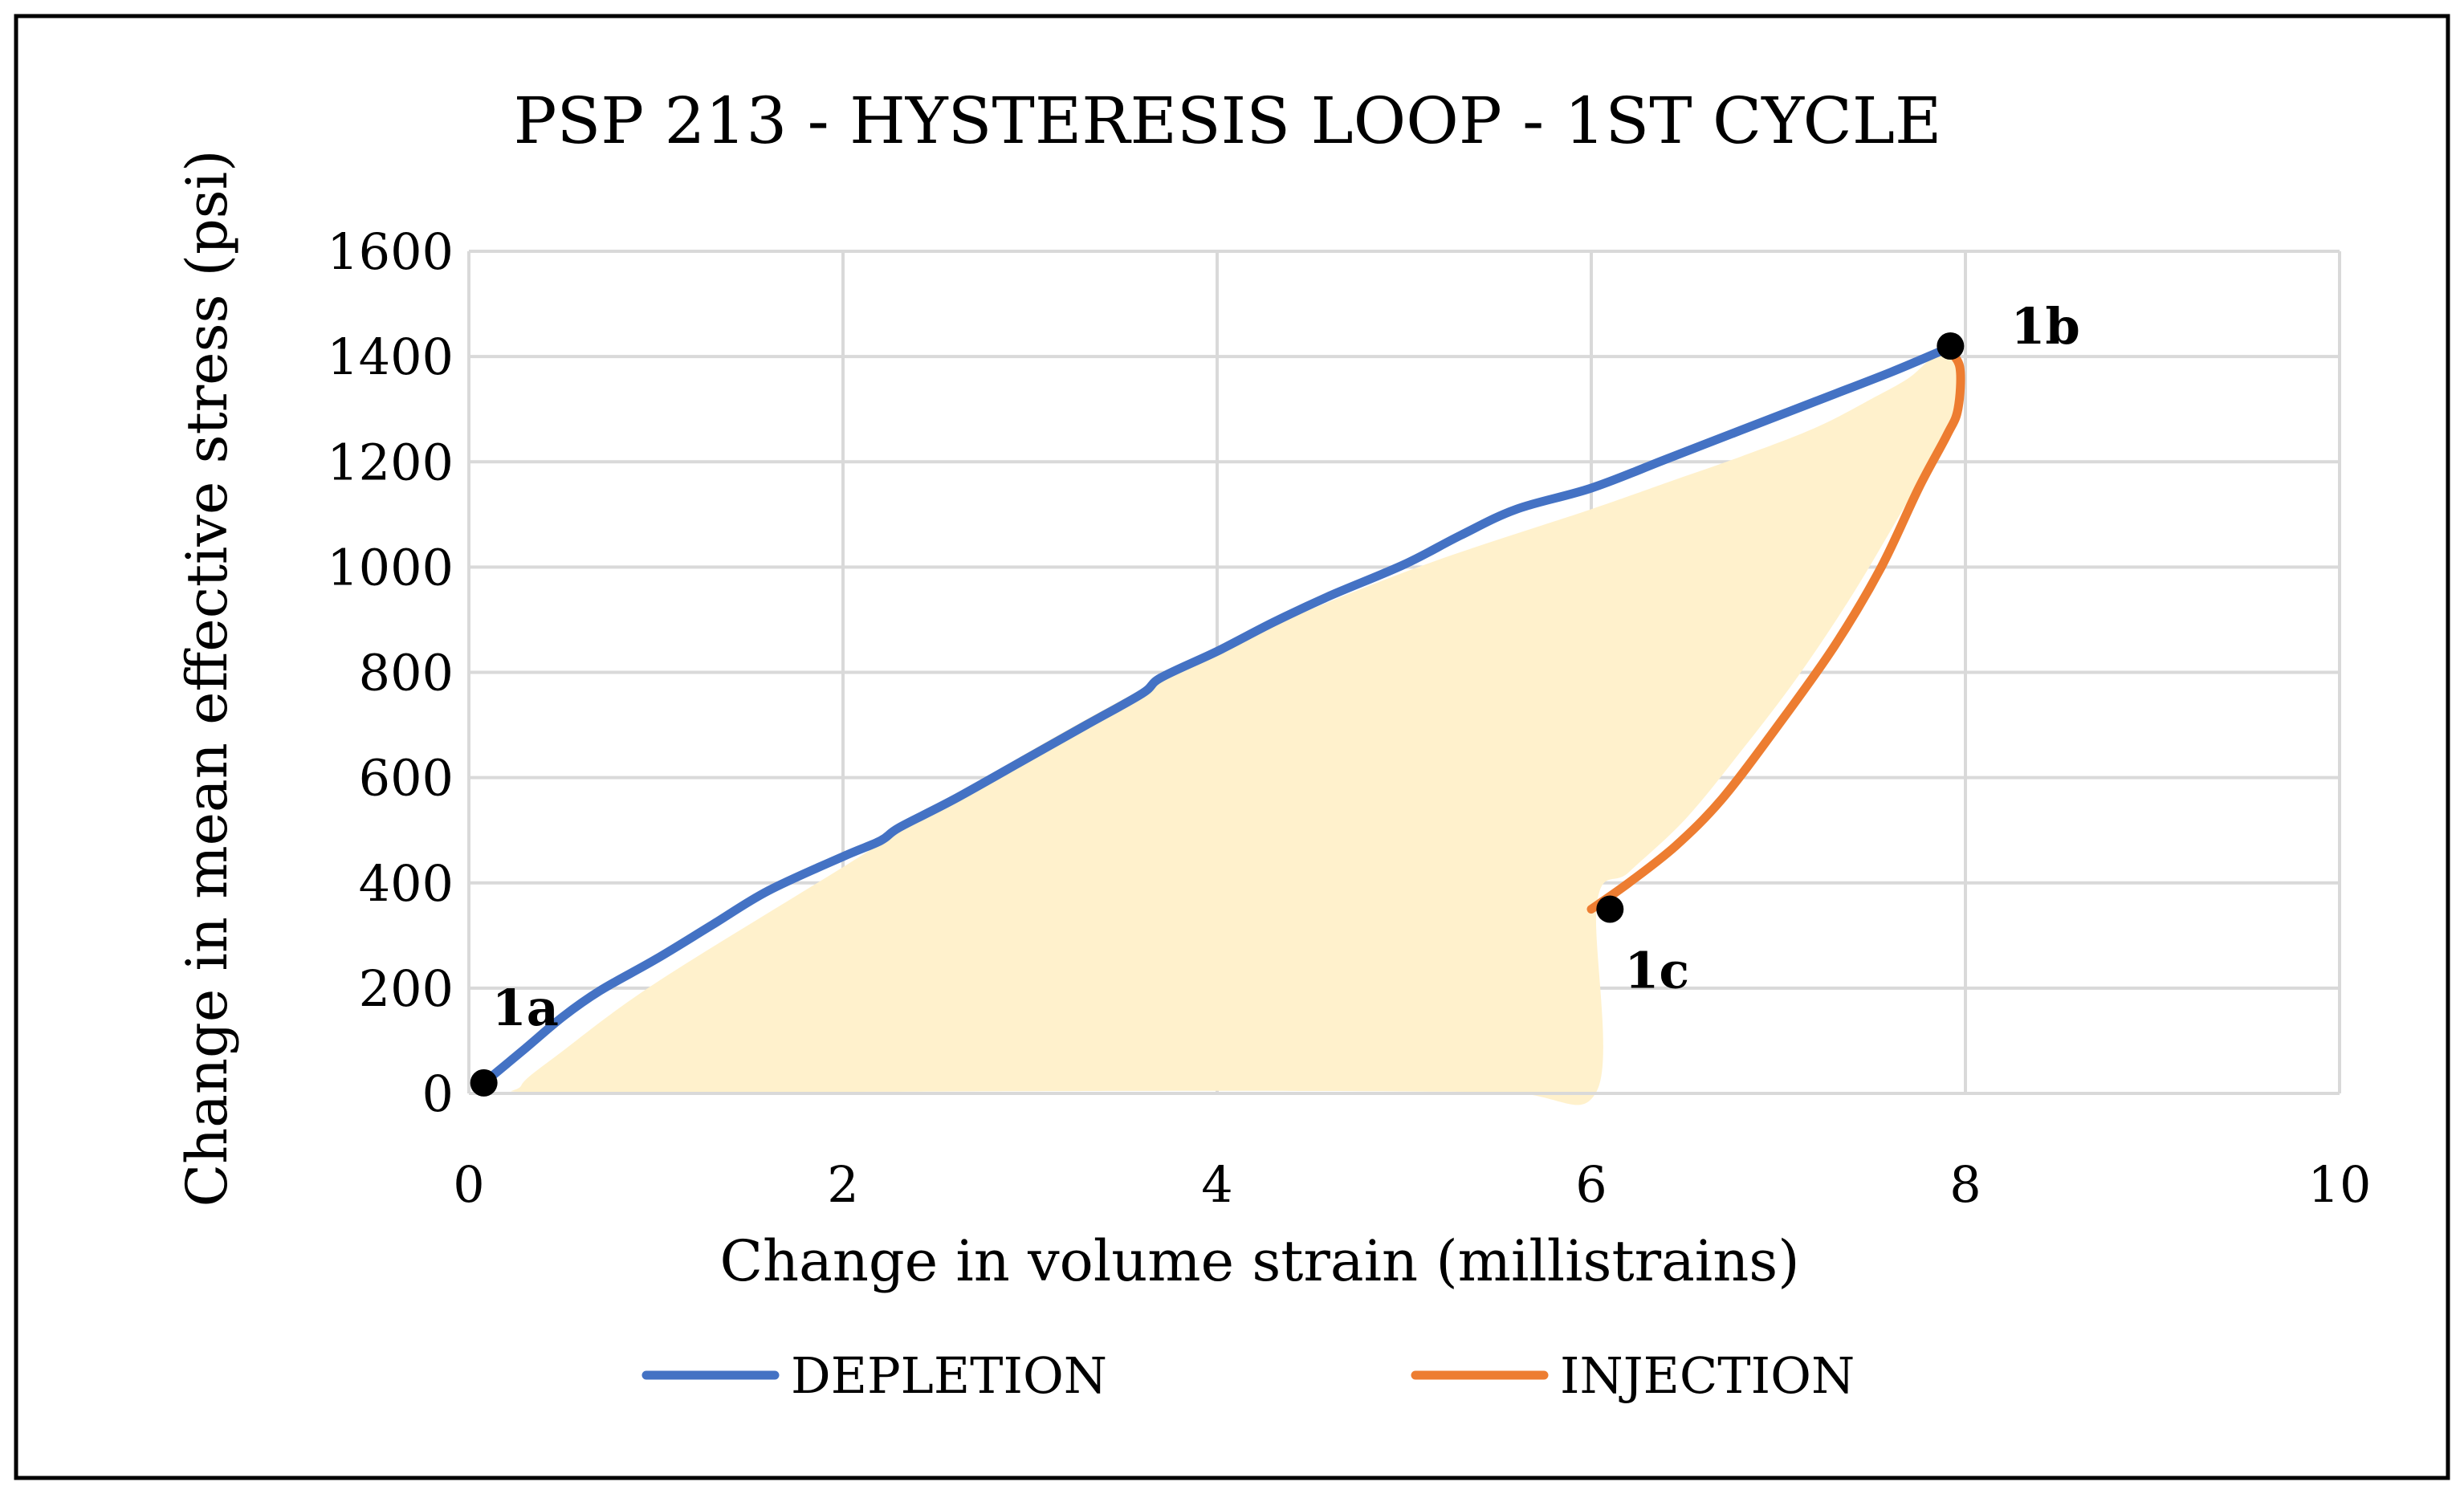  What do you see at coordinates (484, 1083) in the screenshot?
I see `point-marker-1a` at bounding box center [484, 1083].